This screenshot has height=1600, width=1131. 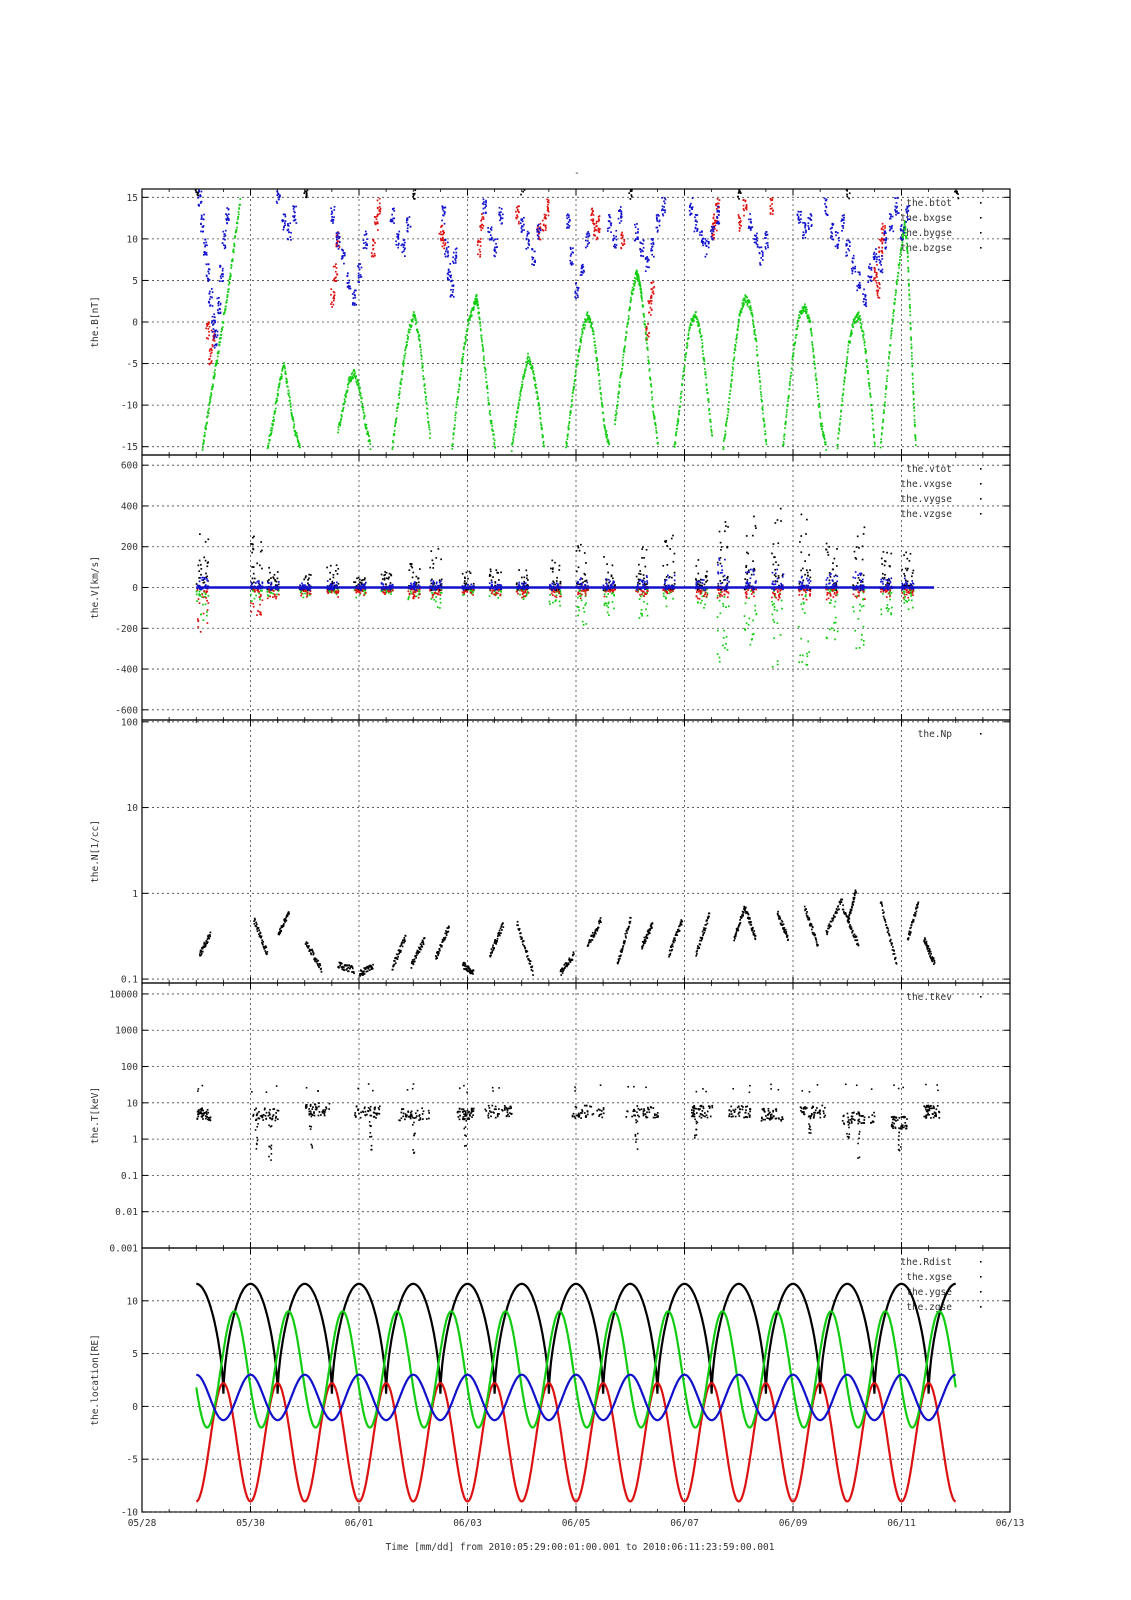 I want to click on y-tick-label: 200, so click(x=129, y=547).